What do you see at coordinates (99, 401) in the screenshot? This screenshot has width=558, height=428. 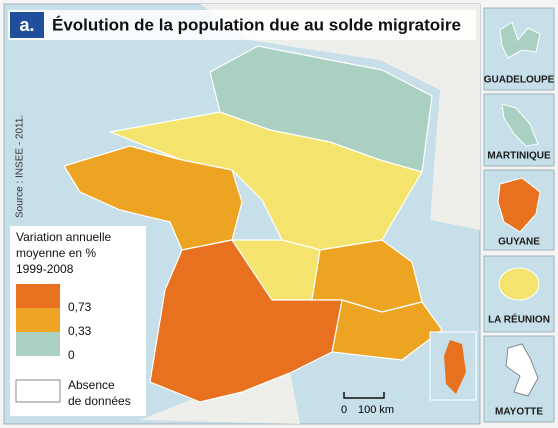 I see `legend-label: de données` at bounding box center [99, 401].